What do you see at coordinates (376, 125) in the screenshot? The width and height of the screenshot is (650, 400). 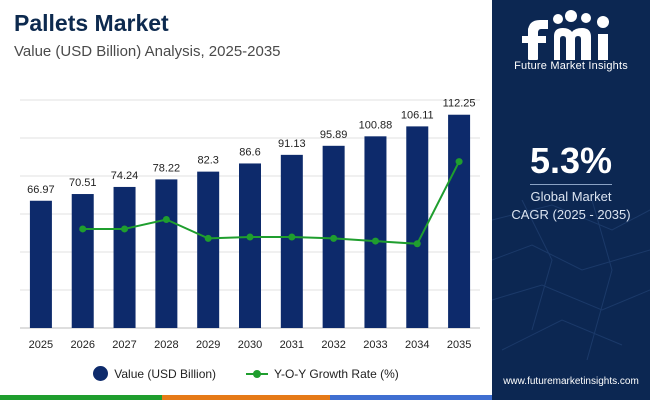 I see `bar-value-label: 100.88` at bounding box center [376, 125].